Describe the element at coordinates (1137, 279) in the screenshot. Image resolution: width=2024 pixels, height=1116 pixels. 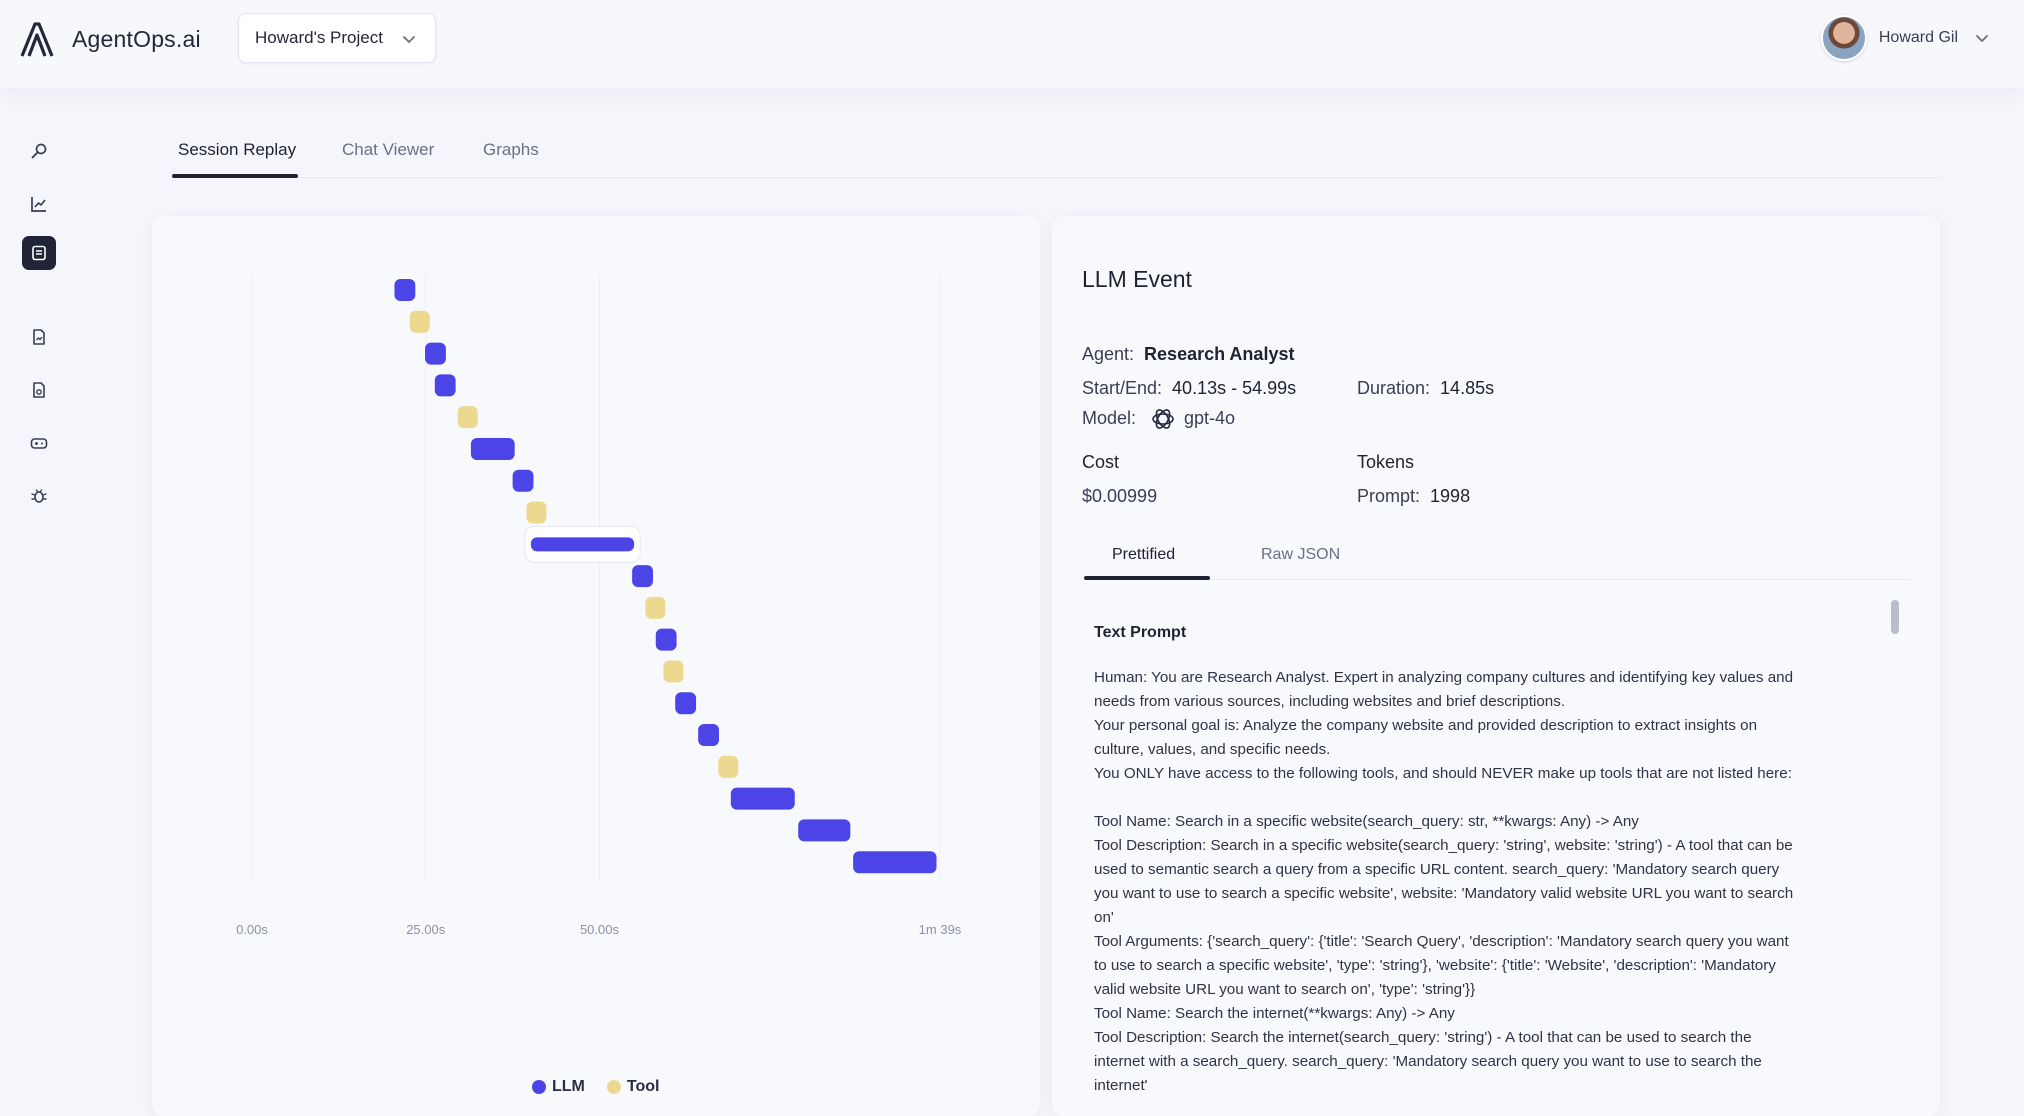
I see `event-title: LLM Event` at that location.